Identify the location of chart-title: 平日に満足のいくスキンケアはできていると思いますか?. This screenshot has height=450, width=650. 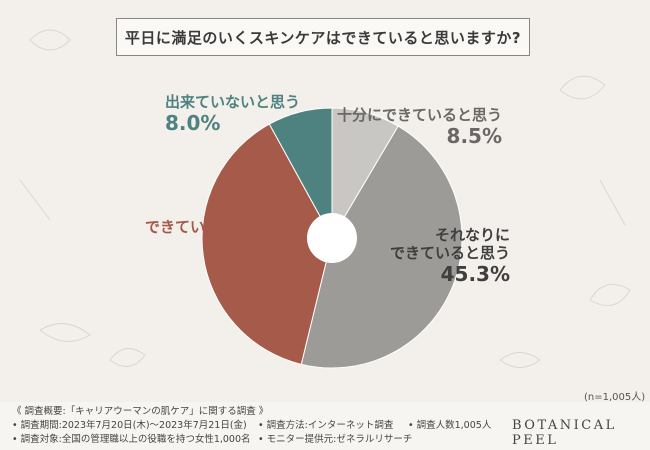
(323, 37).